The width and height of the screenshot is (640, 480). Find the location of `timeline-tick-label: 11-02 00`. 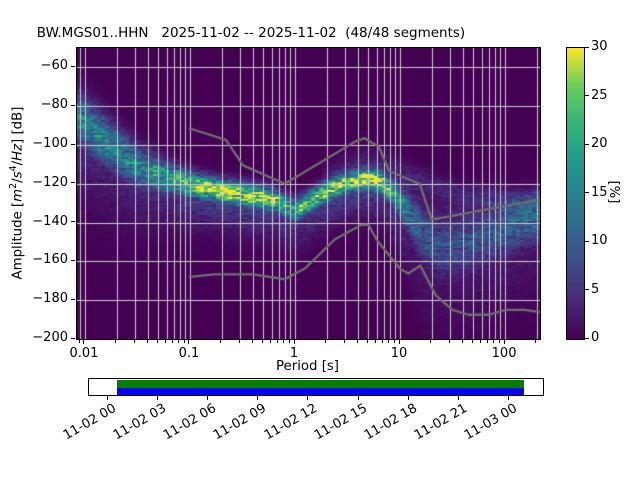

timeline-tick-label: 11-02 00 is located at coordinates (90, 422).